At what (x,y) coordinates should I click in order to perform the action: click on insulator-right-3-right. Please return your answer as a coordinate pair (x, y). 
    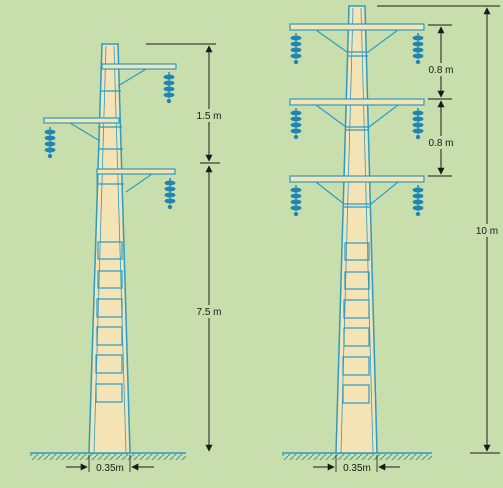
    Looking at the image, I should click on (418, 200).